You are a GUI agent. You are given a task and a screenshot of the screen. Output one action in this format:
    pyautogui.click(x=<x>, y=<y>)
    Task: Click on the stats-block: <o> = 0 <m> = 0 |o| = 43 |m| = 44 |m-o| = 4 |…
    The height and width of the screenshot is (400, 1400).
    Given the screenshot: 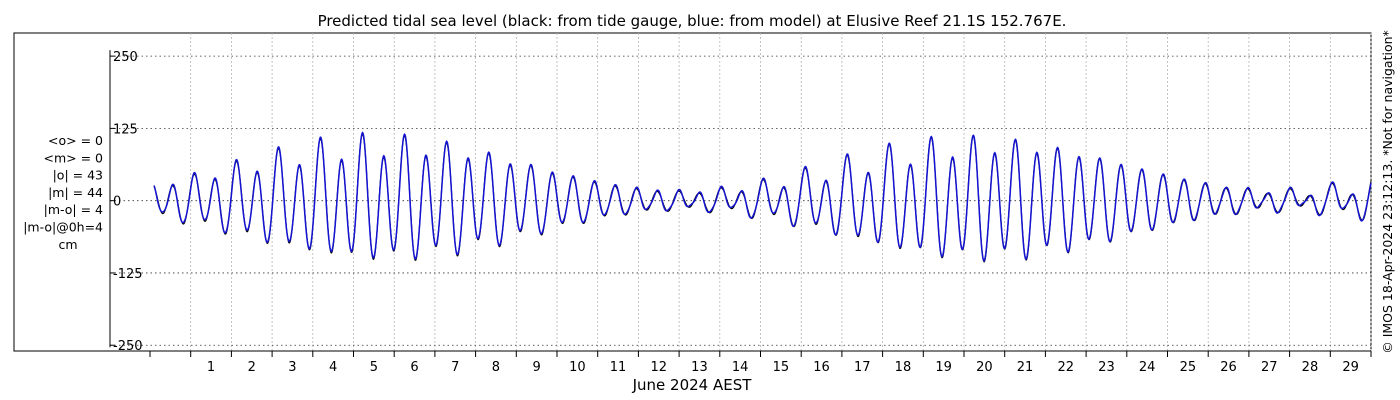 What is the action you would take?
    pyautogui.click(x=63, y=192)
    